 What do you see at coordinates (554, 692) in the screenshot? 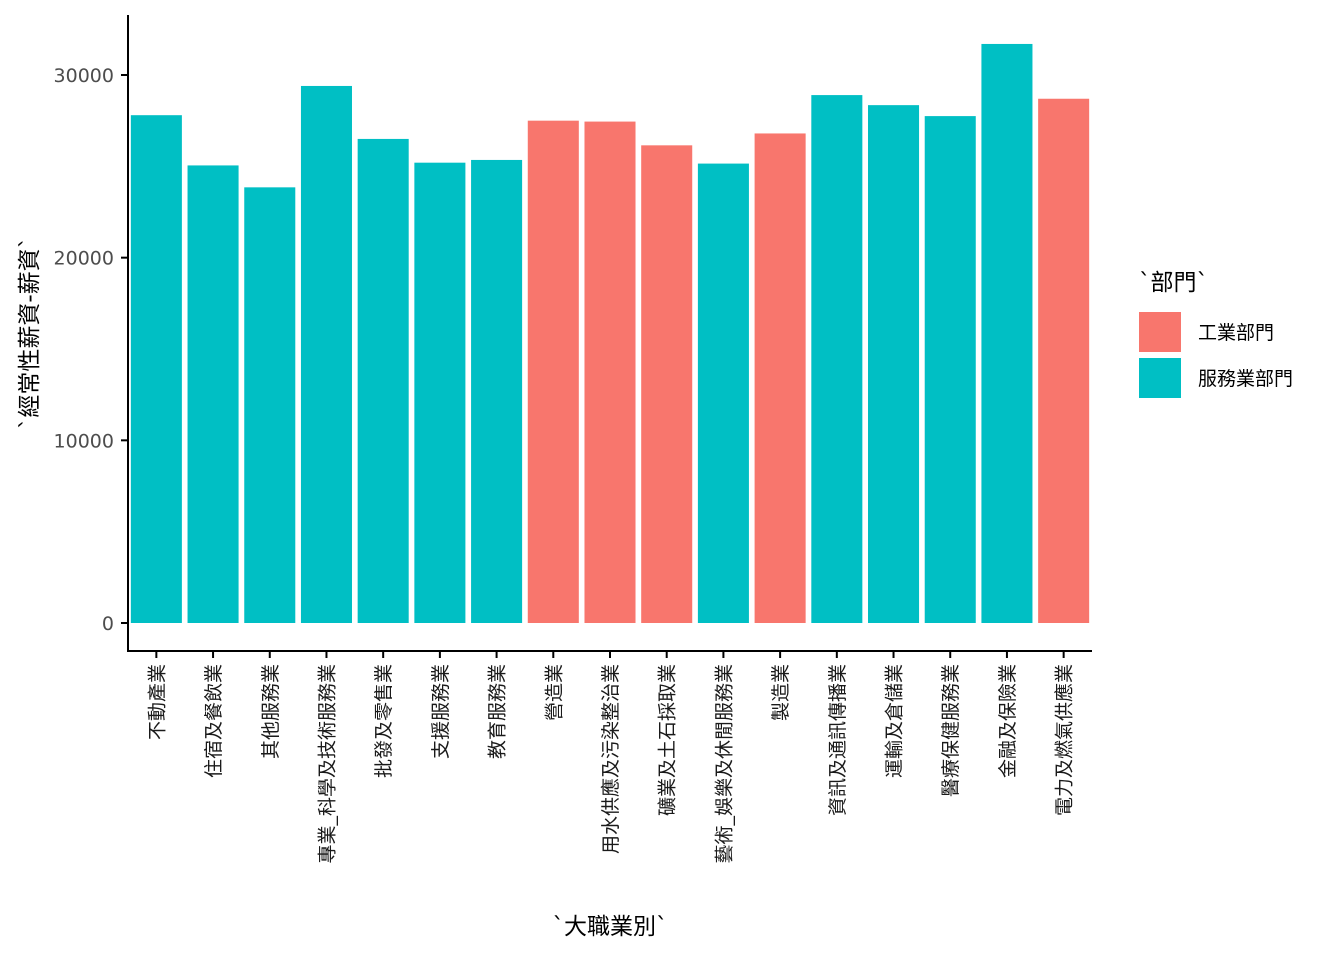
I see `x-tick-label: 營造業` at bounding box center [554, 692].